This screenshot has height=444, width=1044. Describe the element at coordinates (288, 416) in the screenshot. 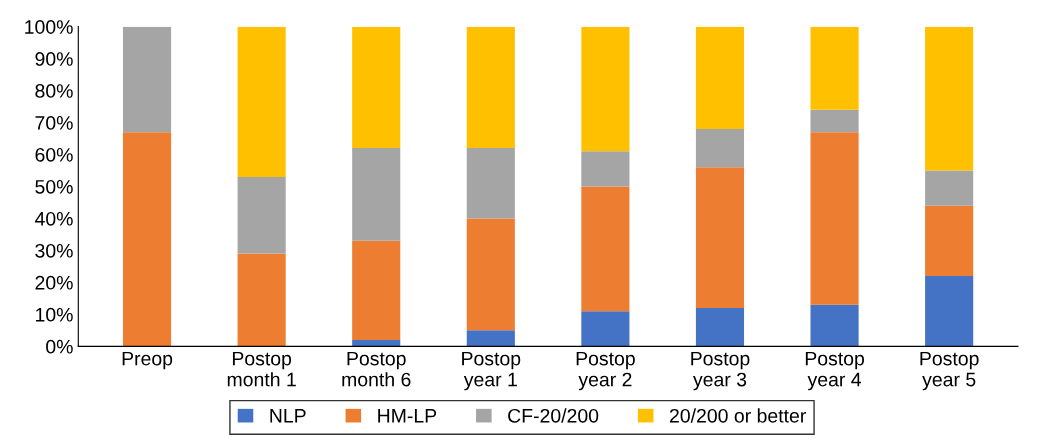

I see `legend-label: NLP` at that location.